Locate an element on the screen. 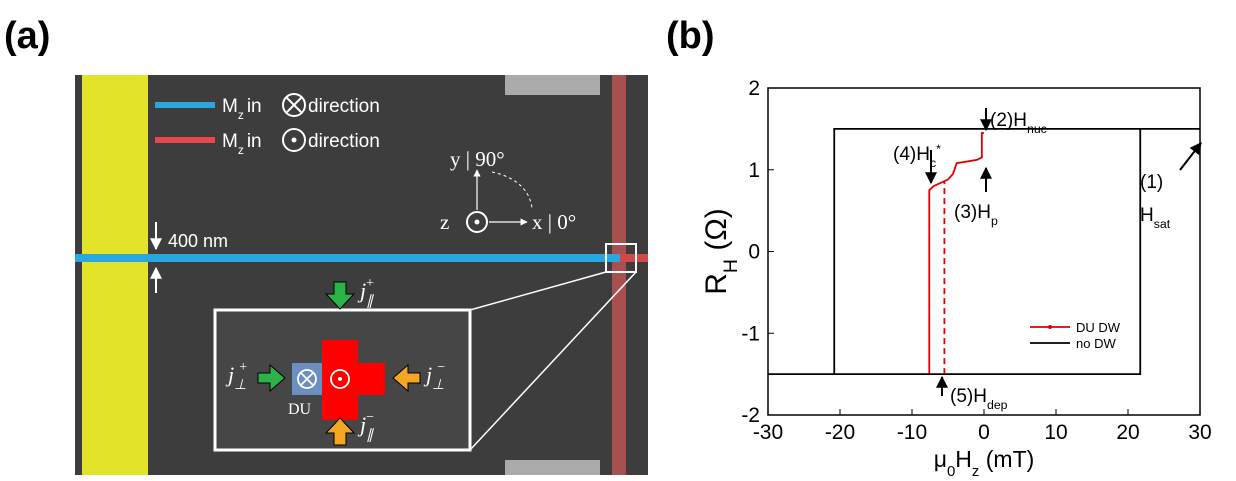  x-tick-label: 20 is located at coordinates (1127, 432).